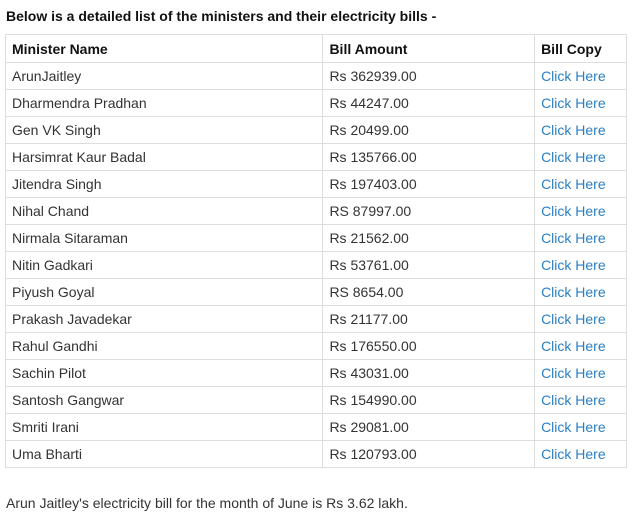 Image resolution: width=638 pixels, height=514 pixels. I want to click on minister-name-cell: Dharmendra Pradhan, so click(164, 103).